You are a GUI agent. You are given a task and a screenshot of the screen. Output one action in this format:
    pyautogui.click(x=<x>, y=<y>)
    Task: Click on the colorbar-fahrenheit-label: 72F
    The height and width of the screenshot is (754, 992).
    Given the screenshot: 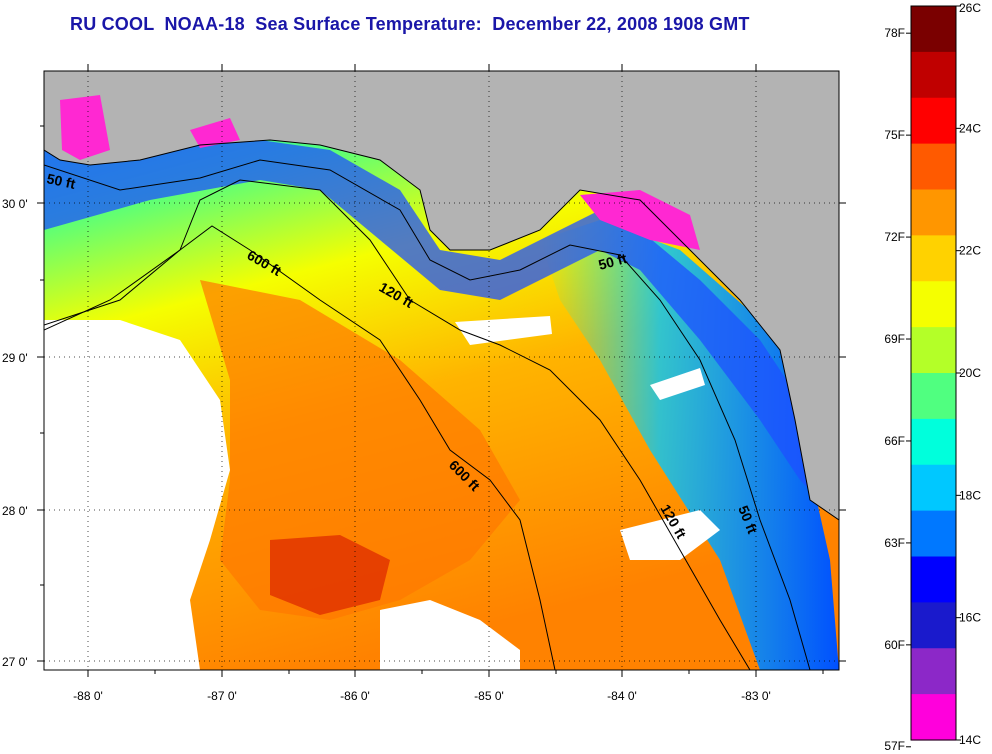 What is the action you would take?
    pyautogui.click(x=894, y=237)
    